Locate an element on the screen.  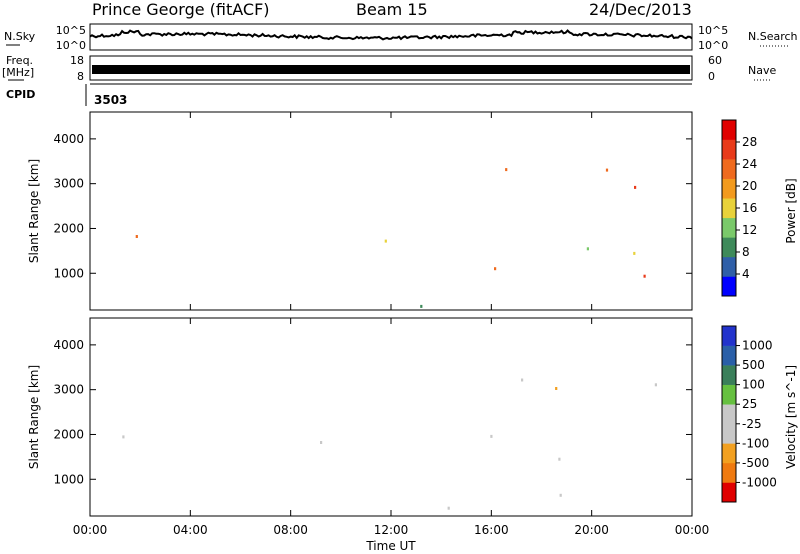
time-tick-label: 20:00 is located at coordinates (591, 530).